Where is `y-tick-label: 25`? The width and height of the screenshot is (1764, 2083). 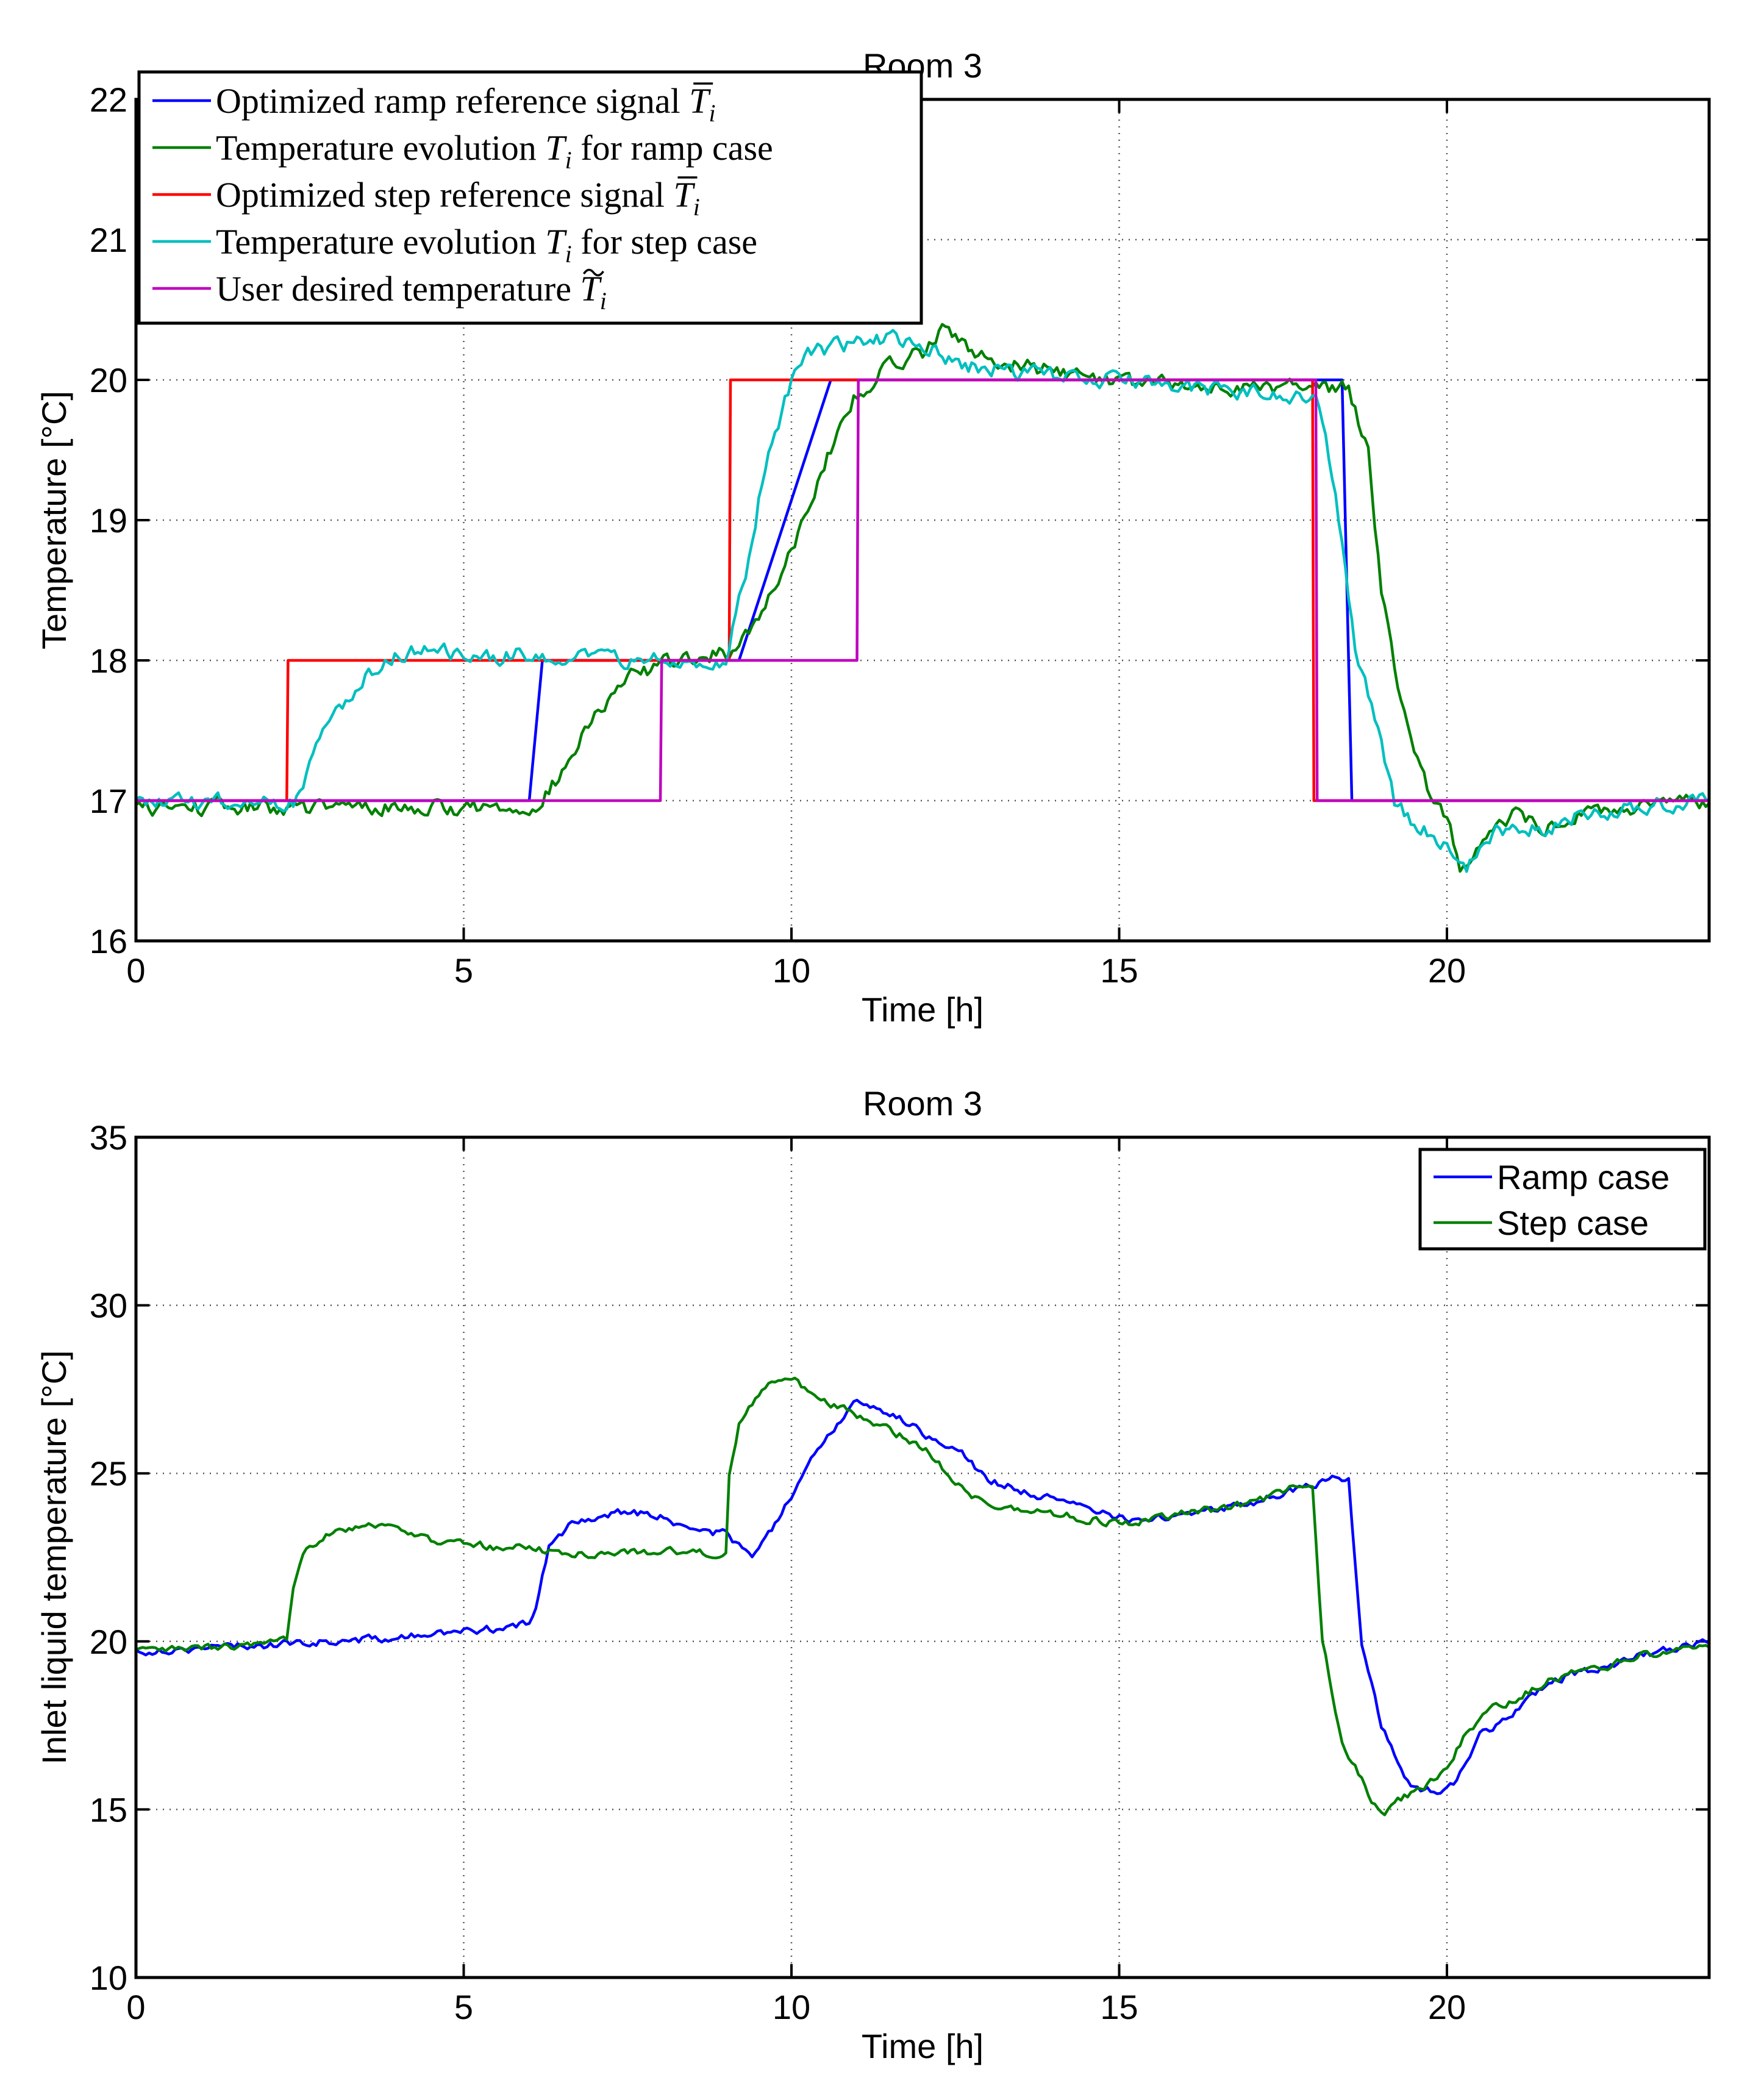
y-tick-label: 25 is located at coordinates (108, 1473).